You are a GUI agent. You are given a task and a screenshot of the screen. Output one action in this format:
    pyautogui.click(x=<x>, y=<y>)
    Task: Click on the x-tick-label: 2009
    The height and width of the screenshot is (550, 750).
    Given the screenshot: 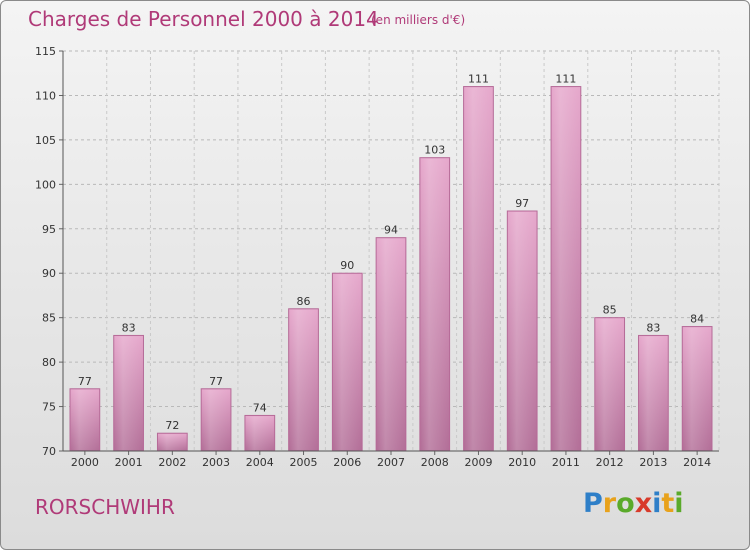 What is the action you would take?
    pyautogui.click(x=478, y=462)
    